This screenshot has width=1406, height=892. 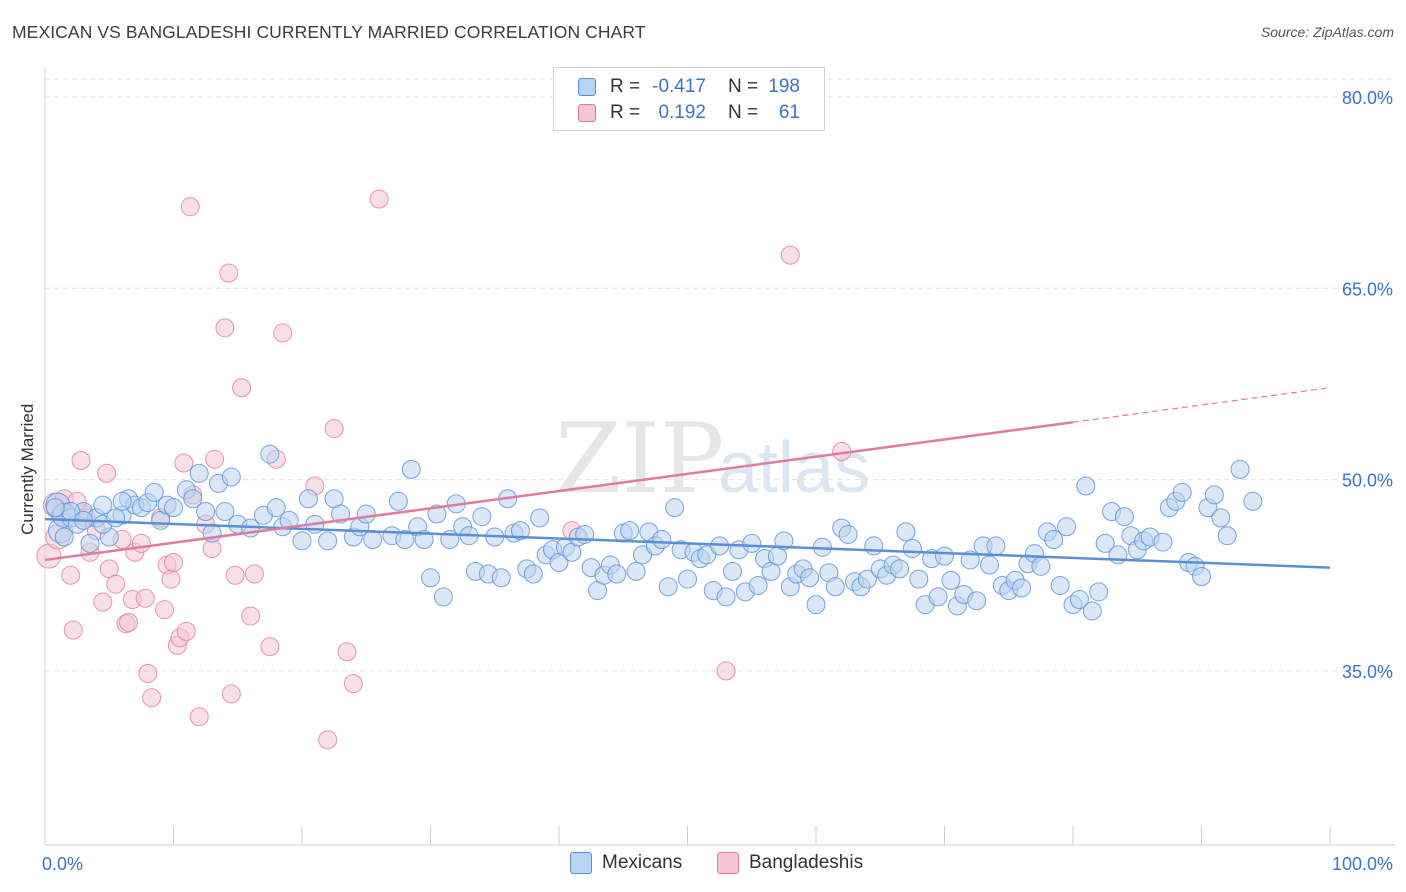 What do you see at coordinates (581, 863) in the screenshot?
I see `mexicans-swatch` at bounding box center [581, 863].